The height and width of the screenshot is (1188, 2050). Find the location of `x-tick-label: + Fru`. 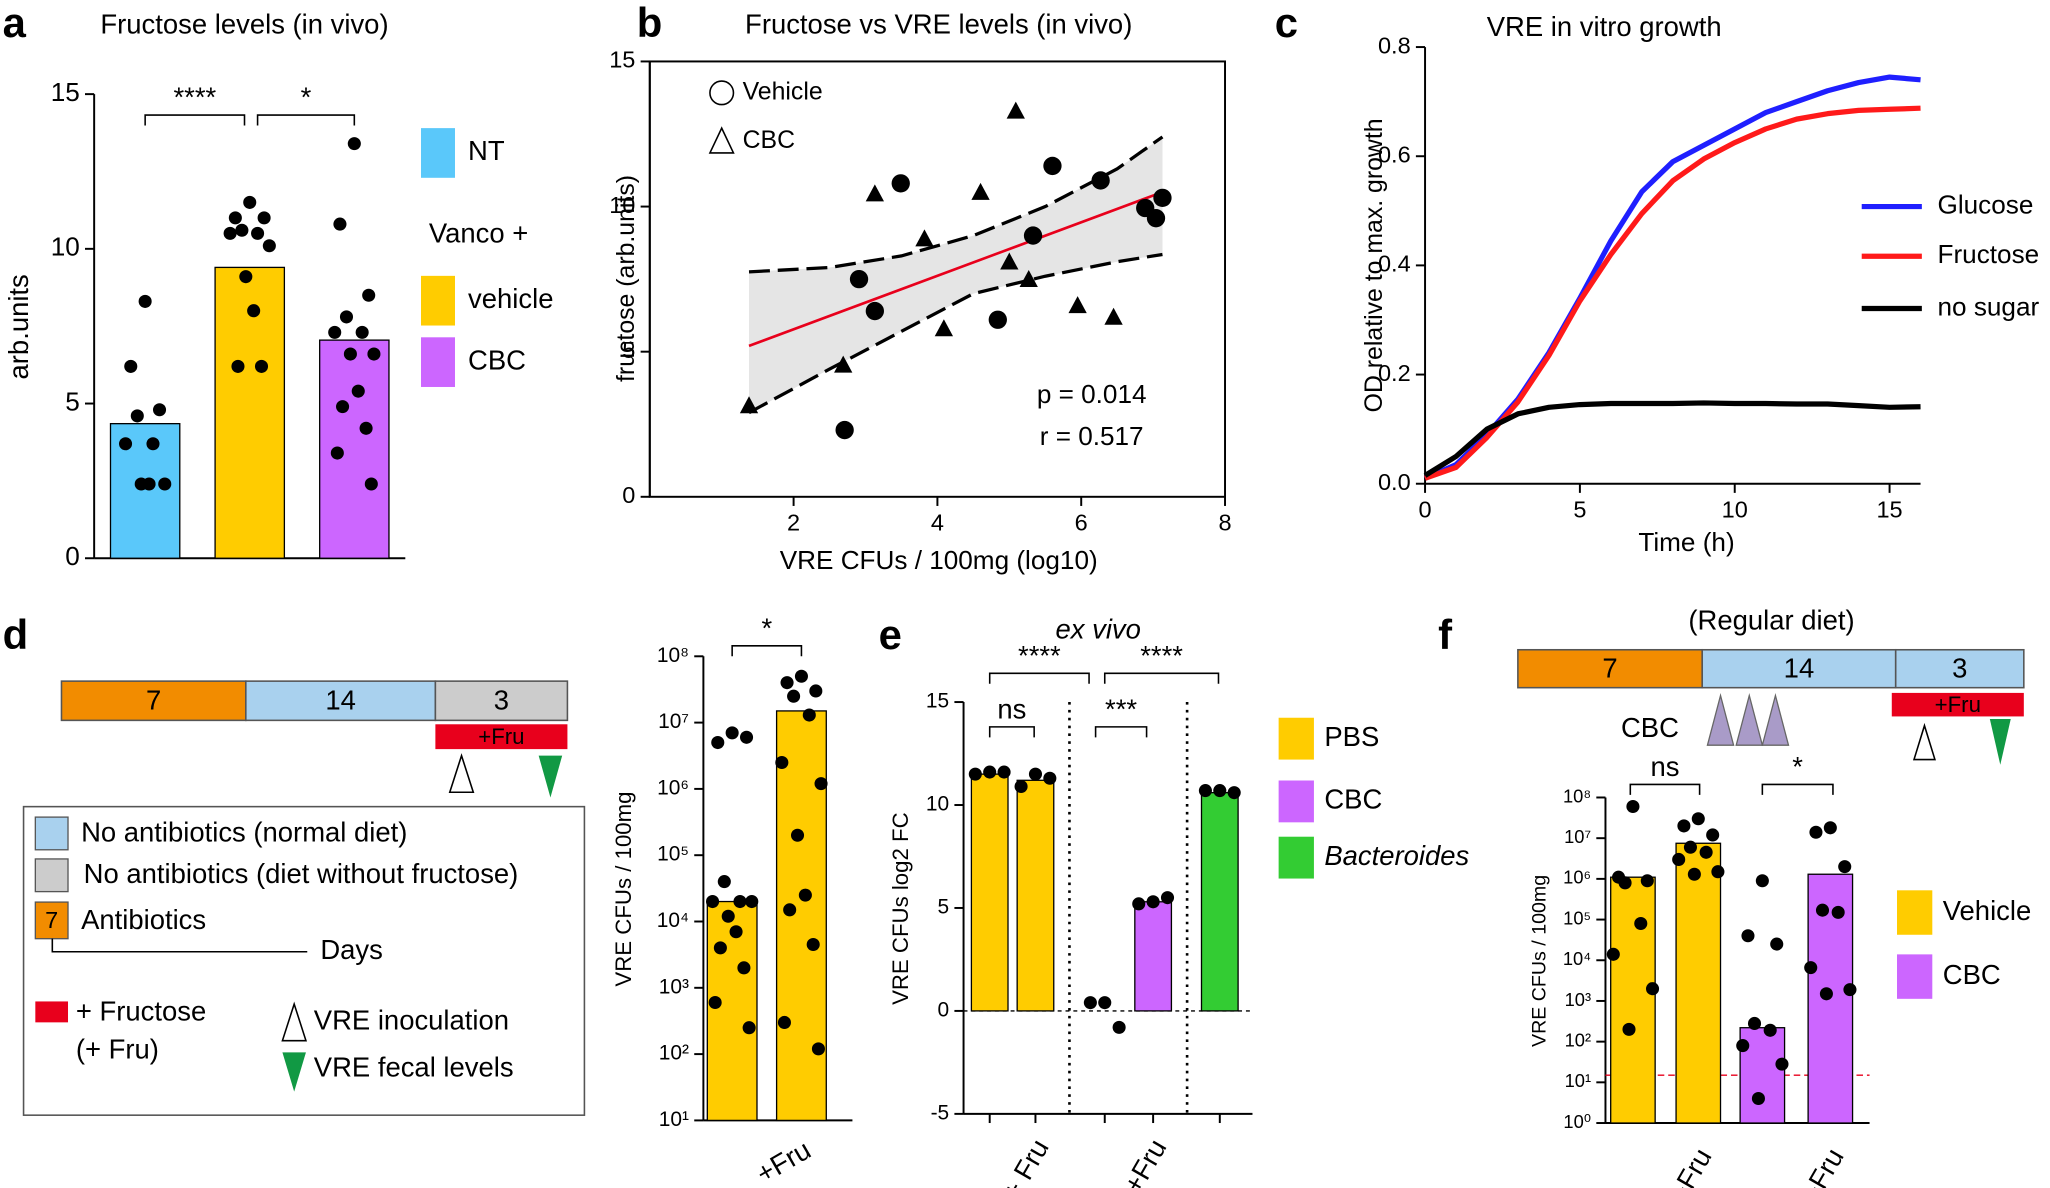

x-tick-label: + Fru is located at coordinates (1025, 1161).